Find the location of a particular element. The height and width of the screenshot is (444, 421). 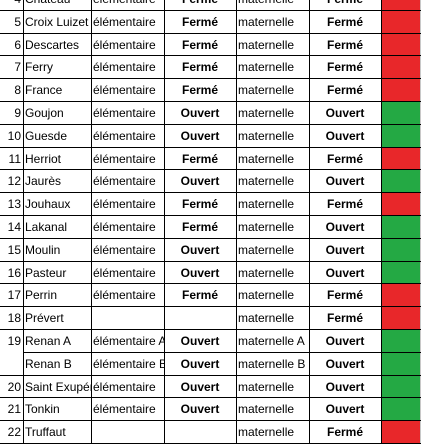

school-name-cell: Prévert is located at coordinates (44, 318).